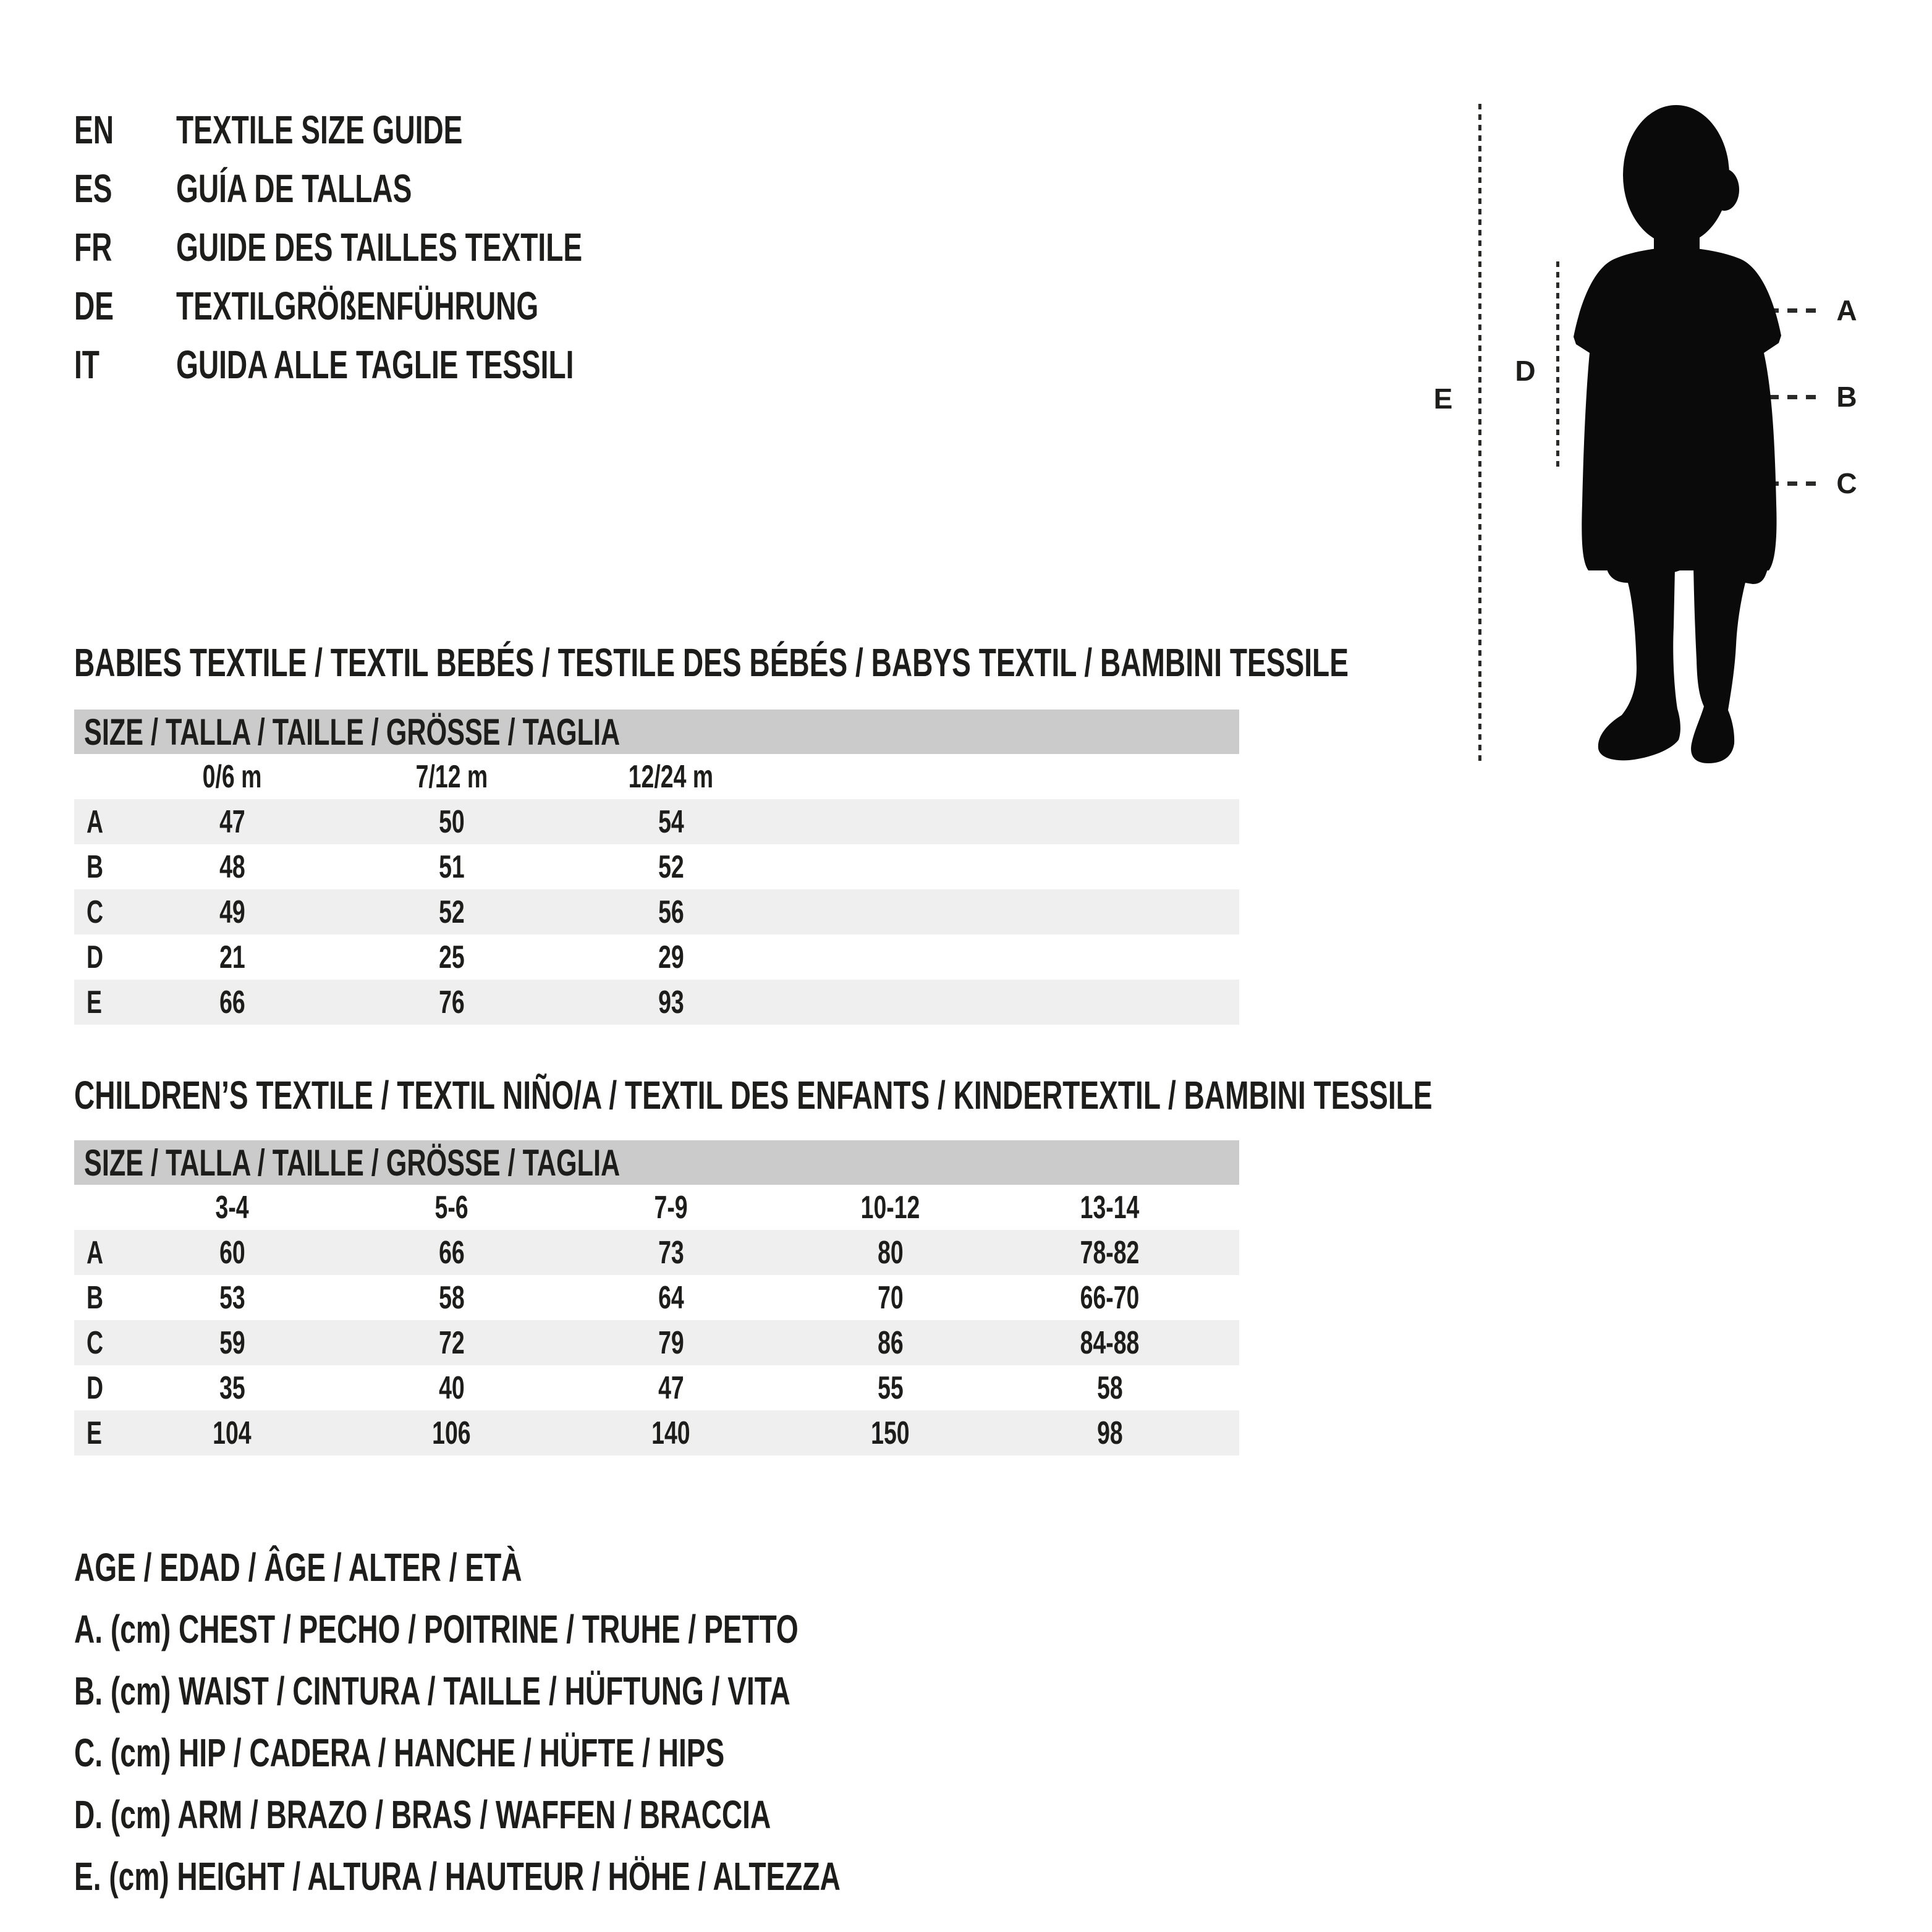 This screenshot has height=1932, width=1932. I want to click on value-cell: 54, so click(671, 821).